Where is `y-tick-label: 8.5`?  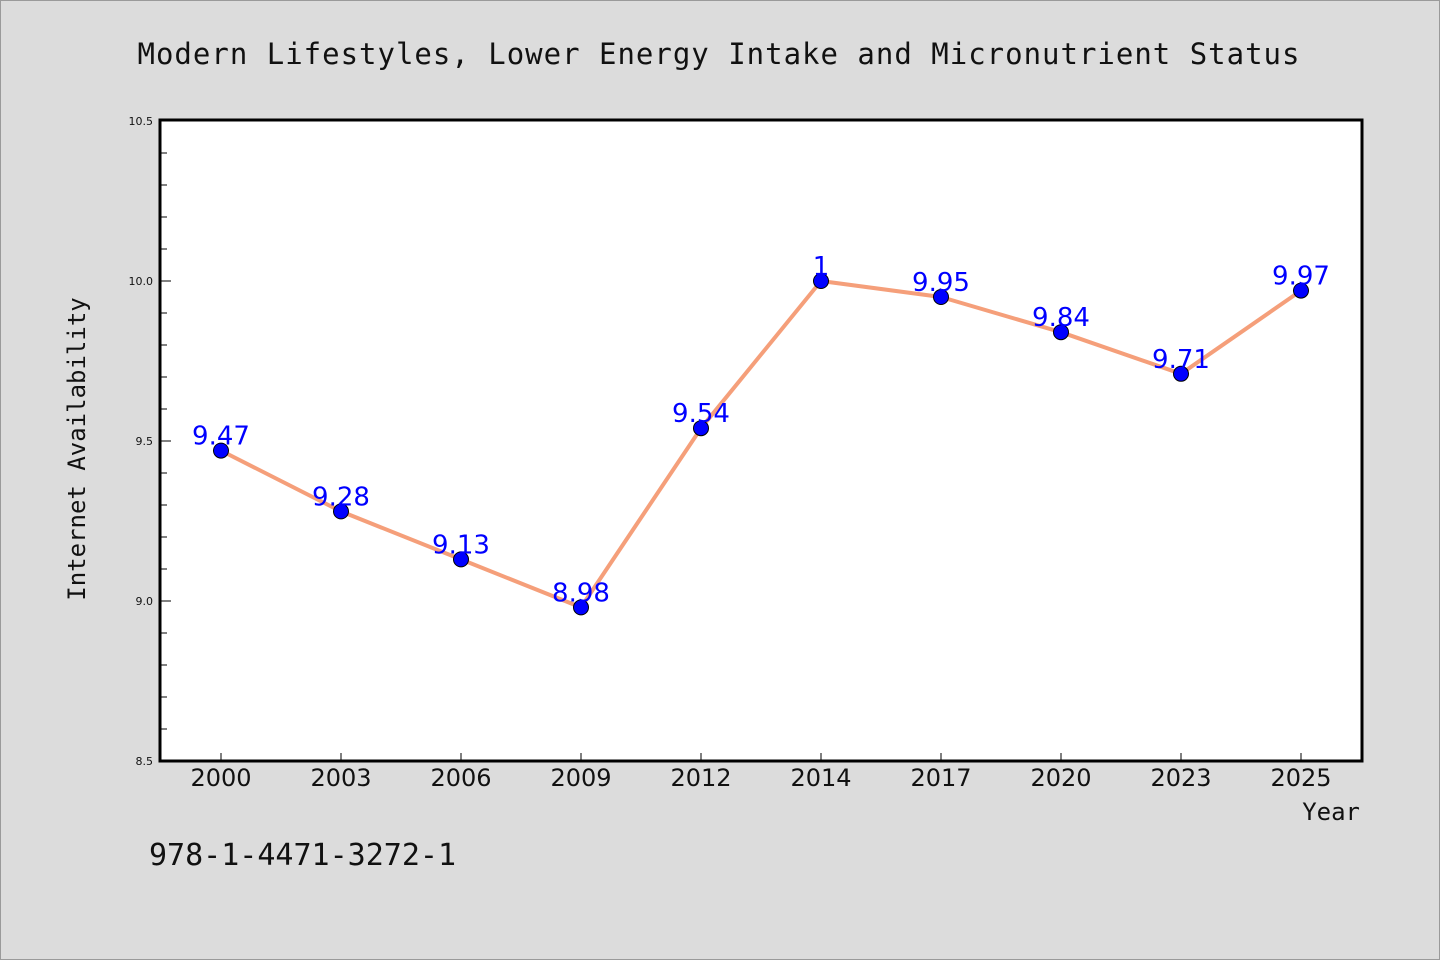
y-tick-label: 8.5 is located at coordinates (145, 761).